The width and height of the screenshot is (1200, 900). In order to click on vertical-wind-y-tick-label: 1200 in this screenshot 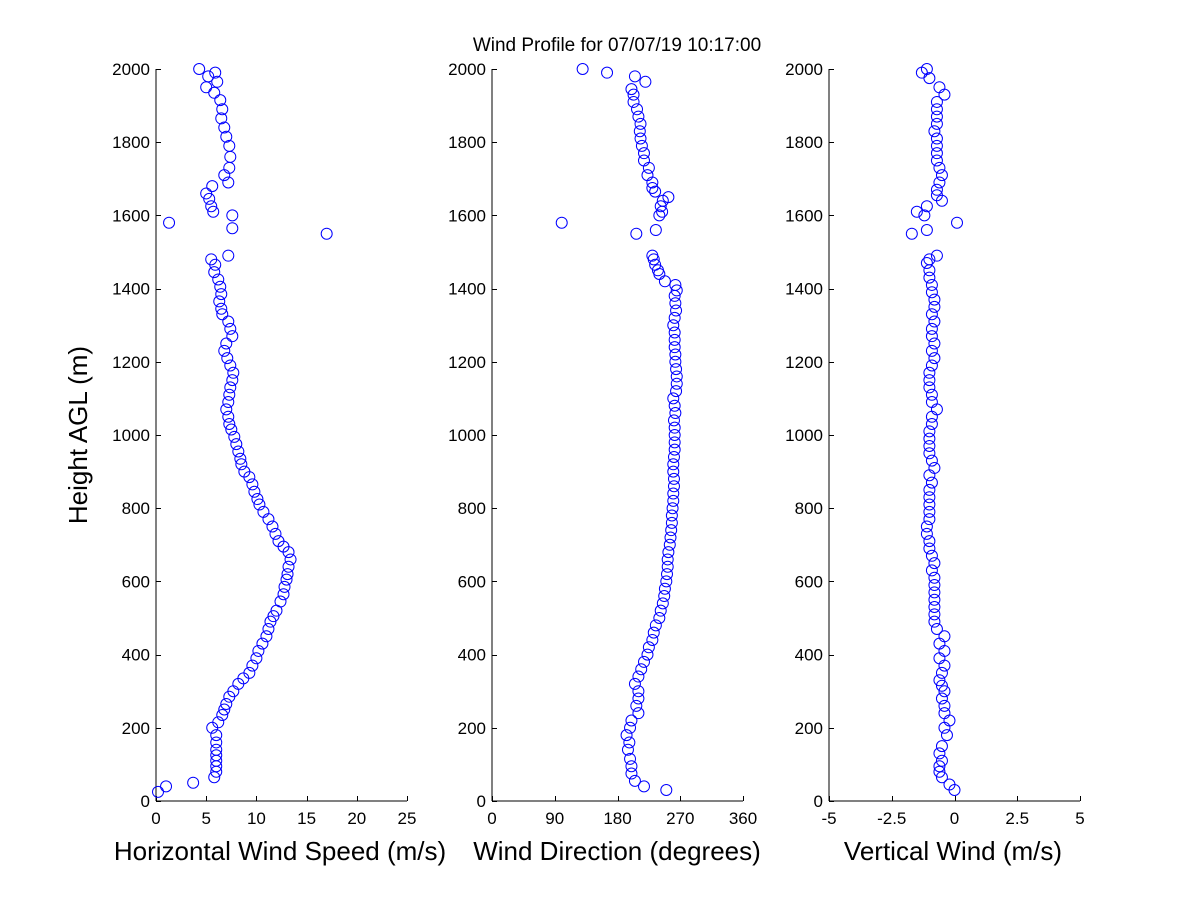, I will do `click(804, 362)`.